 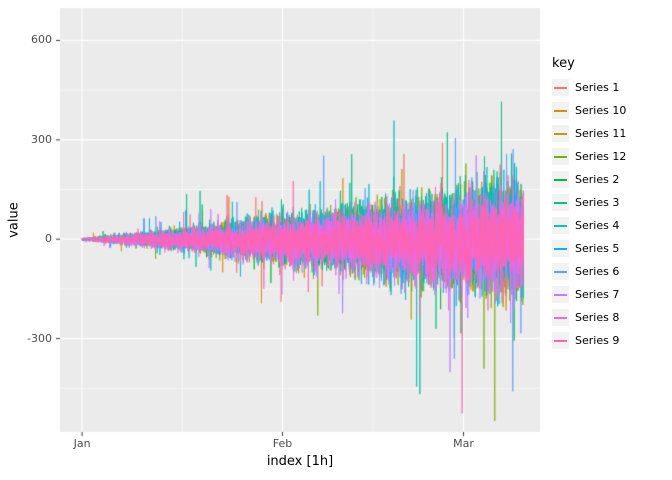 I want to click on legend-item: Series 12, so click(x=611, y=156).